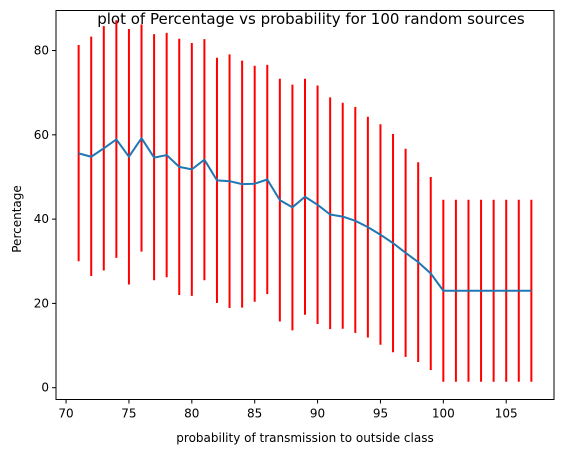 The image size is (566, 455). I want to click on y-tick-label: 60, so click(41, 135).